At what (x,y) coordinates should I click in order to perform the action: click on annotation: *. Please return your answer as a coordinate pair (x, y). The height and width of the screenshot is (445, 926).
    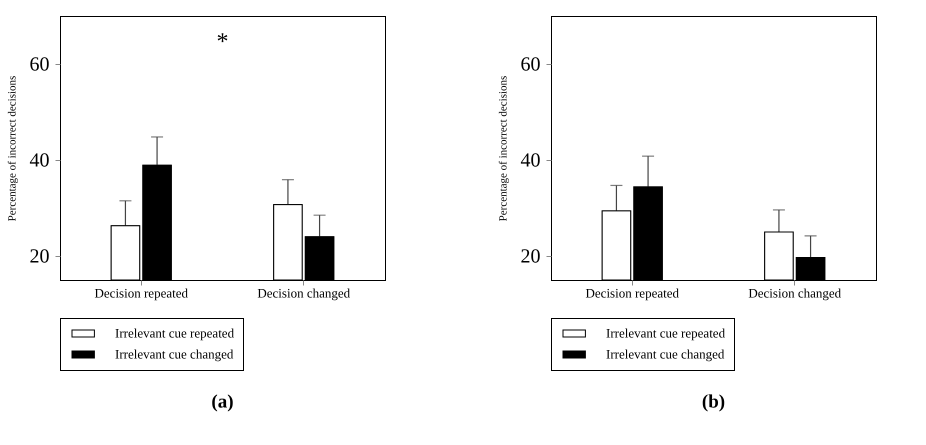
    Looking at the image, I should click on (222, 42).